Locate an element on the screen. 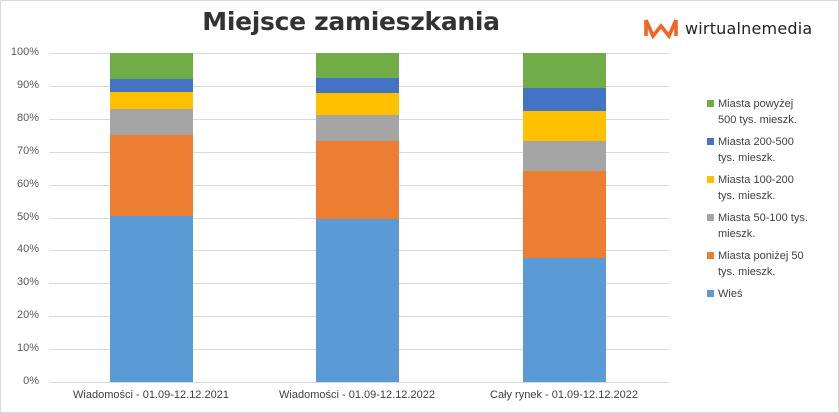  legend-label: 500 tys. mieszk. is located at coordinates (757, 120).